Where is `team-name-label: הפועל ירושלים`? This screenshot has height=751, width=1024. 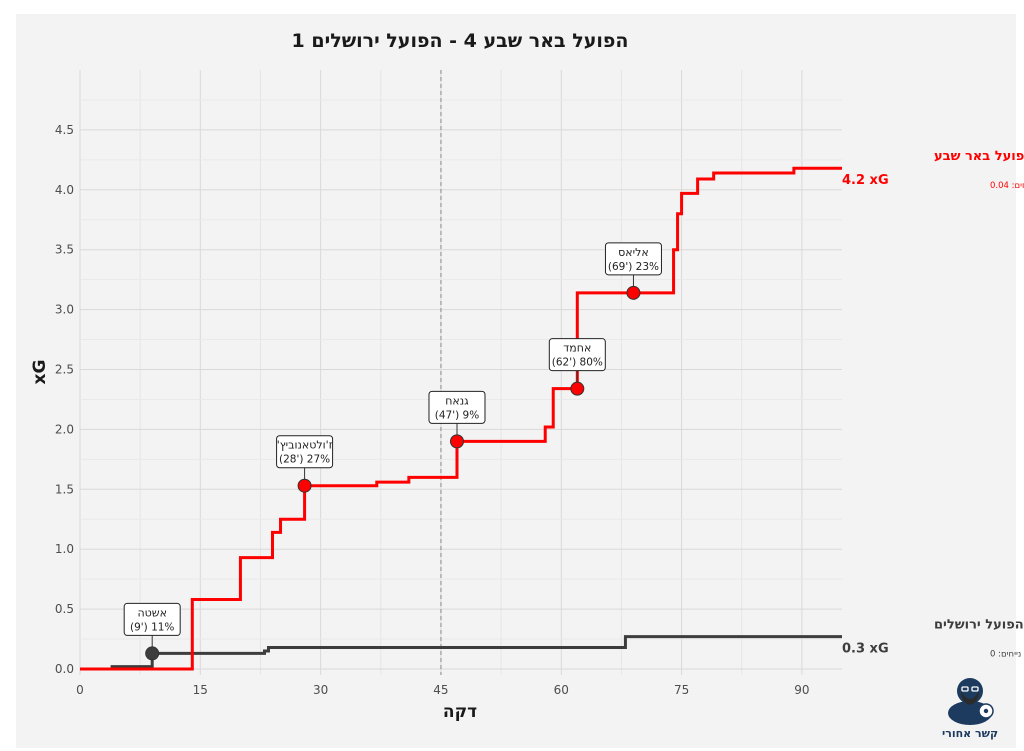 team-name-label: הפועל ירושלים is located at coordinates (979, 625).